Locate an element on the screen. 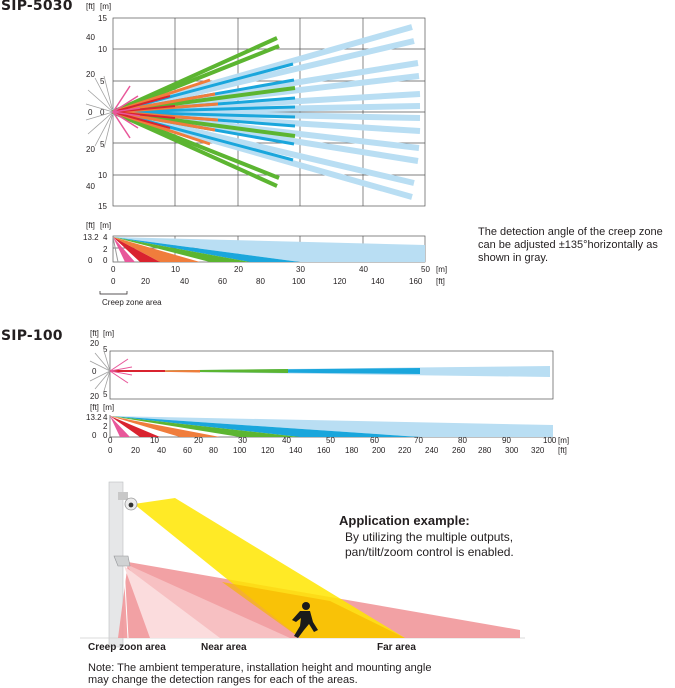  s100-xm-60: 60 is located at coordinates (374, 440).